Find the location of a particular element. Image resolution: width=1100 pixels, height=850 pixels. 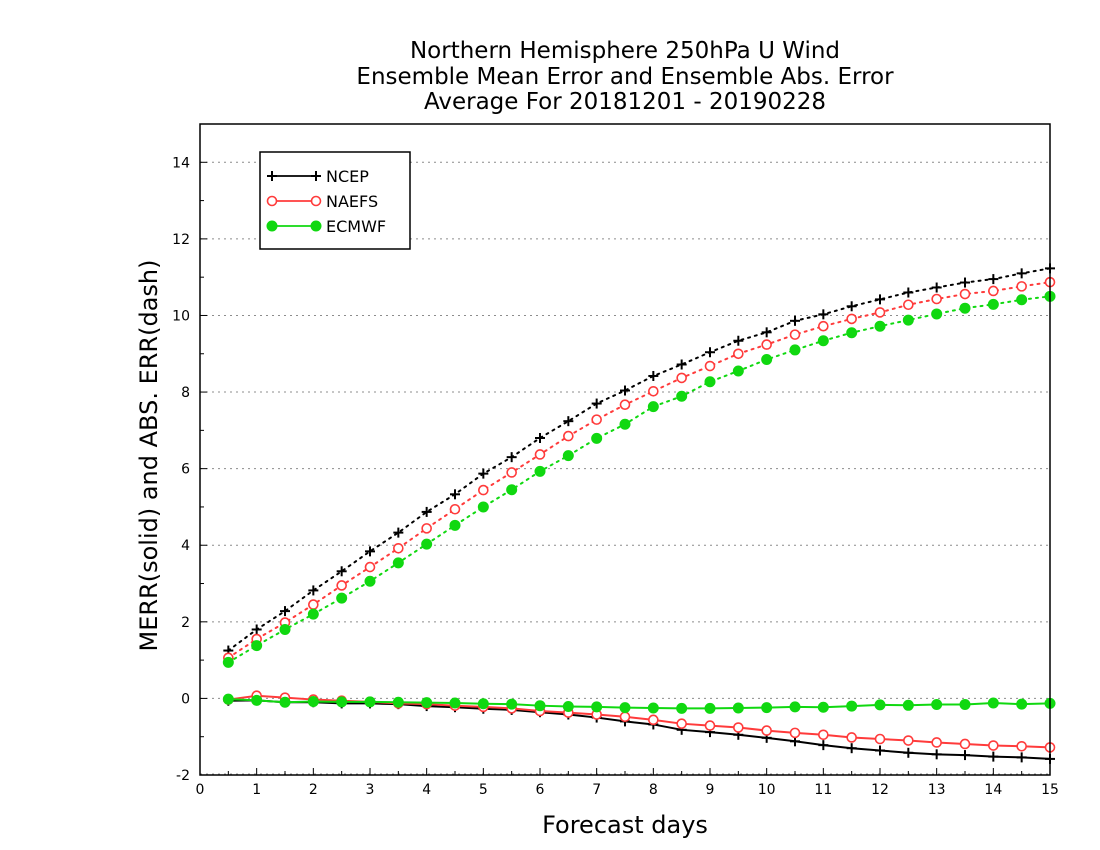

legend-label-ncep: NCEP is located at coordinates (347, 176).